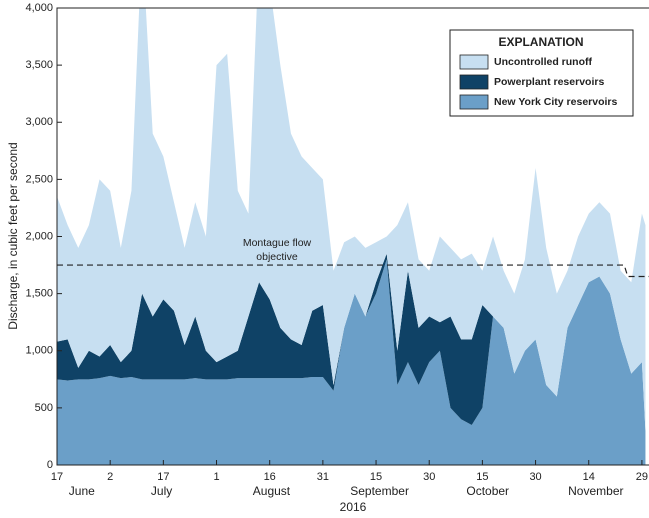  I want to click on month-label: July, so click(161, 491).